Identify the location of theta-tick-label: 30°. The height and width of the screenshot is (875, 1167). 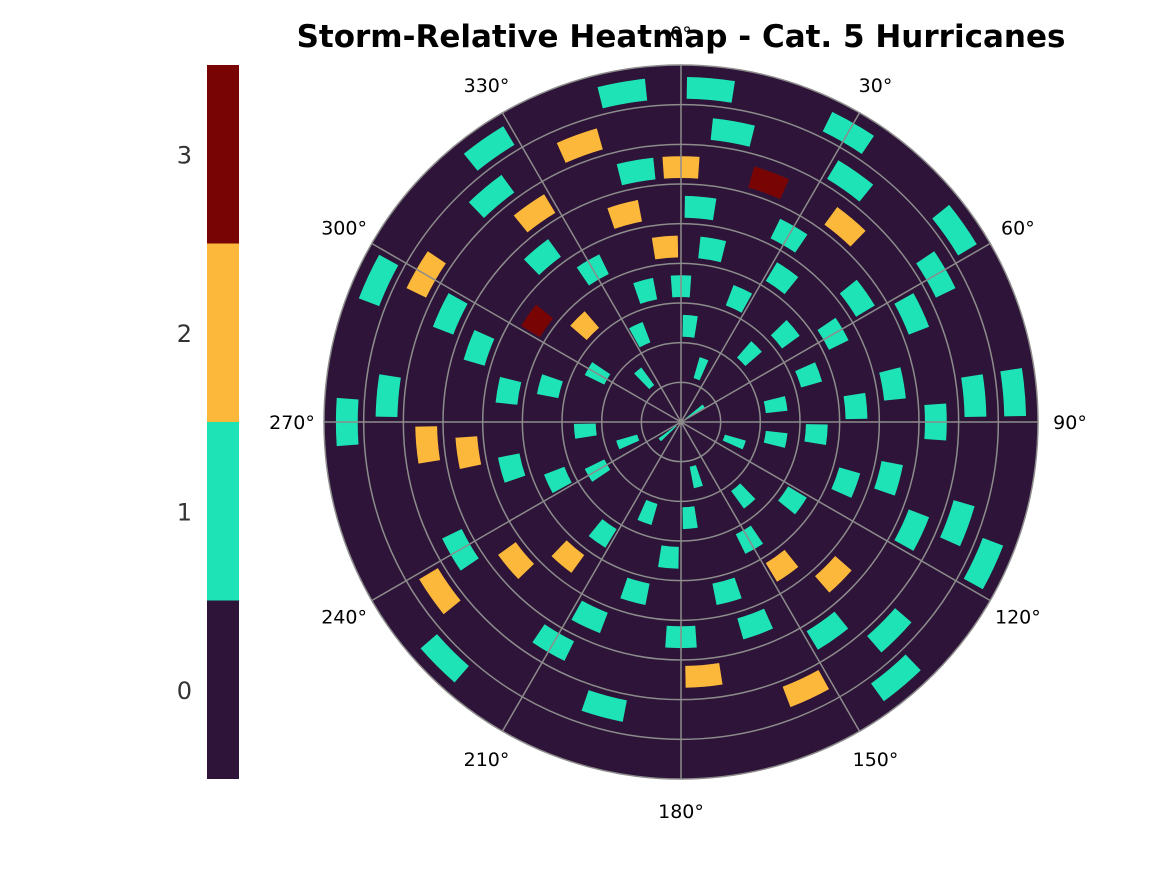
(876, 86).